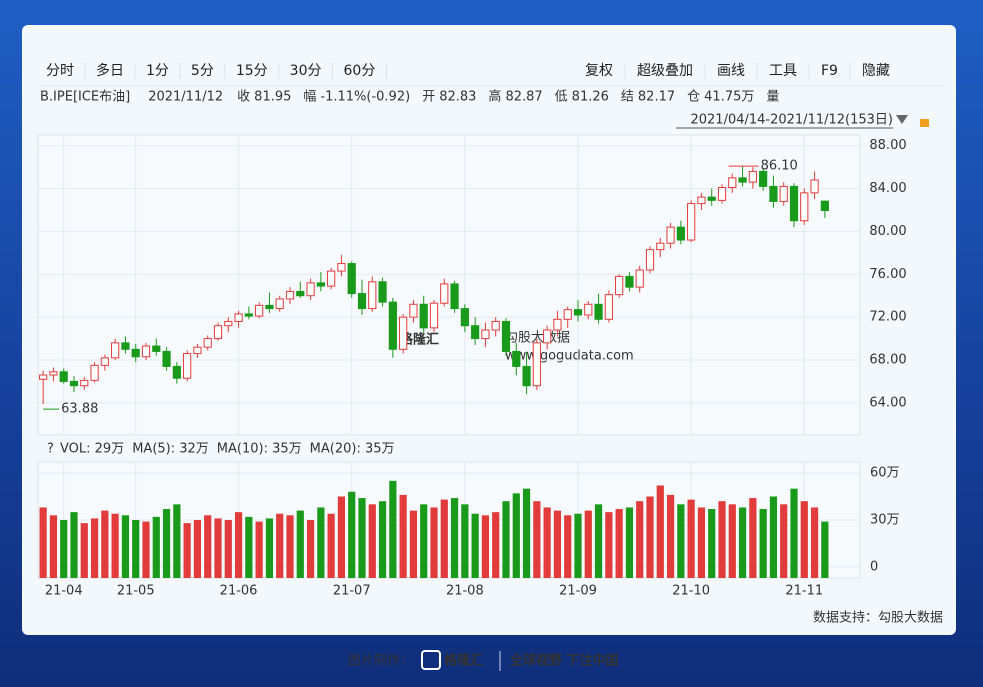 This screenshot has width=983, height=687. I want to click on toolbar-item: 15分, so click(252, 71).